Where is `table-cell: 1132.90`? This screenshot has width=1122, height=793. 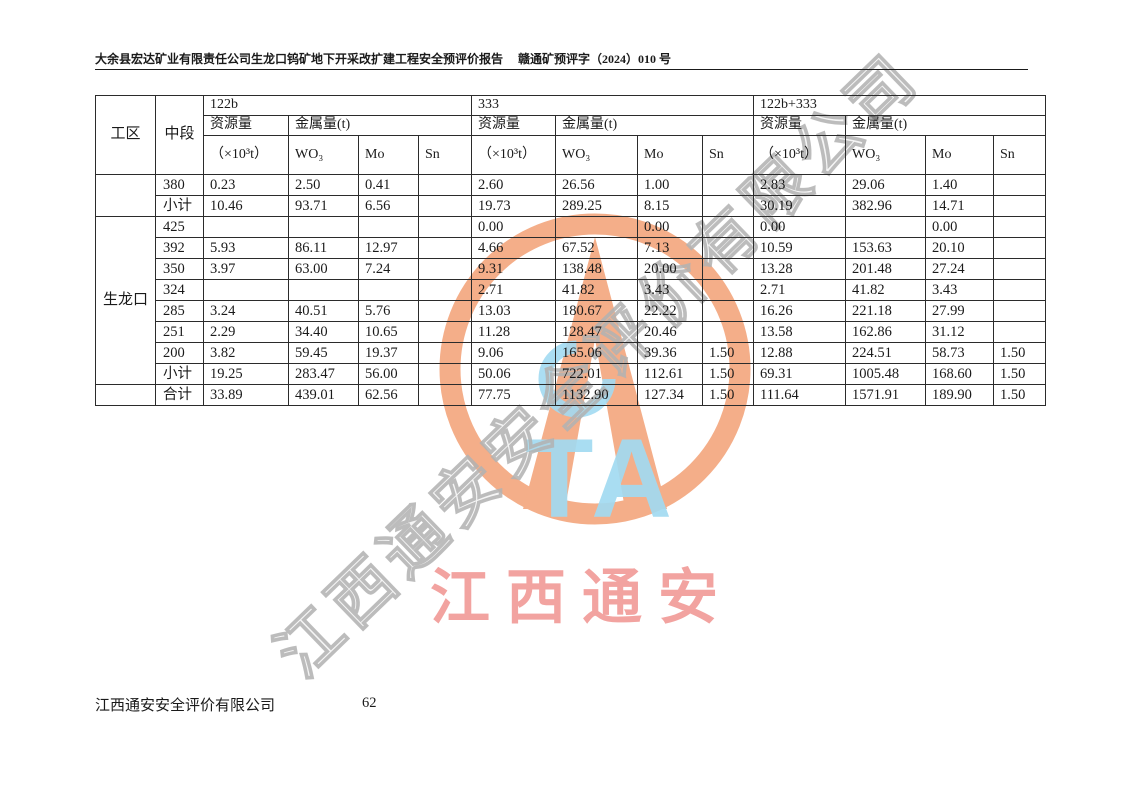 table-cell: 1132.90 is located at coordinates (596, 395).